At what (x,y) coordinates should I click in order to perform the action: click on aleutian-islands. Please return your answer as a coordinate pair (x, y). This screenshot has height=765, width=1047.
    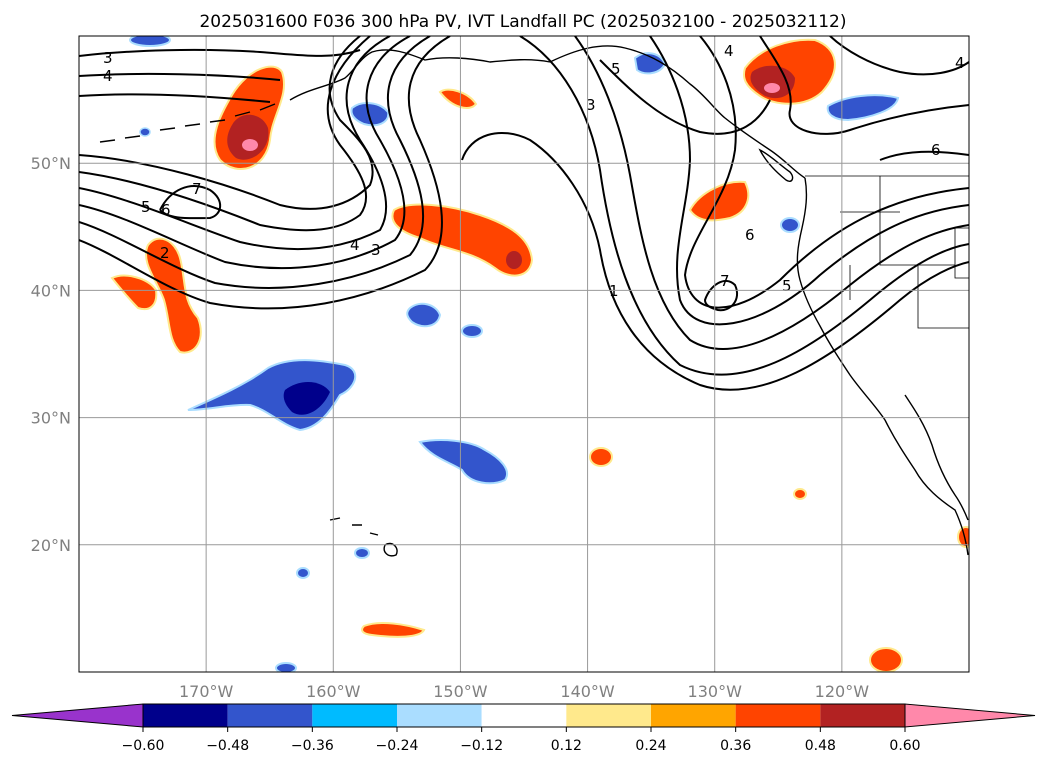
    Looking at the image, I should click on (187, 123).